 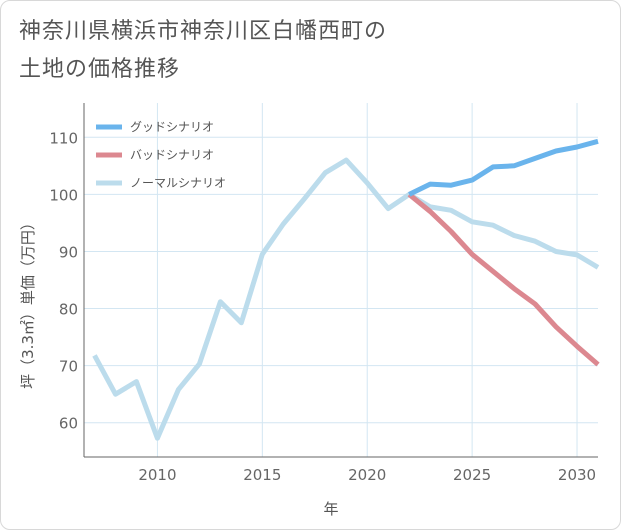 I want to click on y-tick-label: 80, so click(x=68, y=310).